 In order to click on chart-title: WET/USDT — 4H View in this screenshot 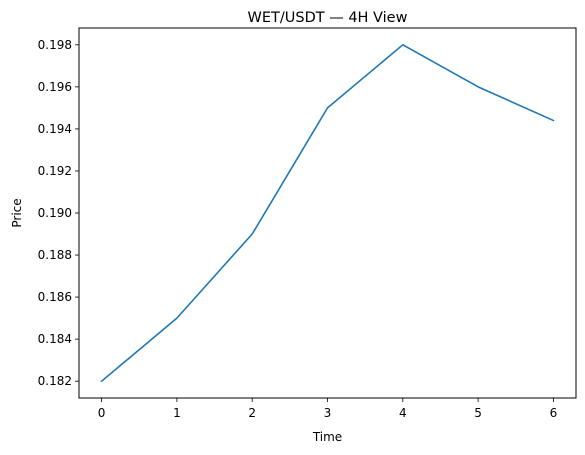, I will do `click(328, 18)`.